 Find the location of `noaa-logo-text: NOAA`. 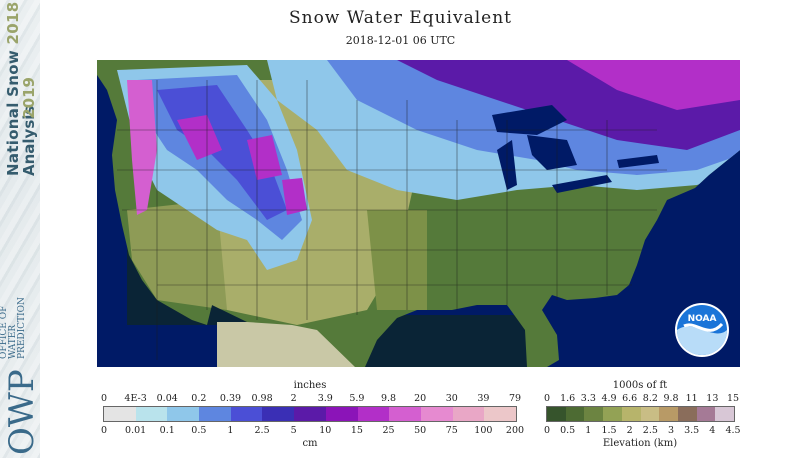

noaa-logo-text: NOAA is located at coordinates (702, 319).